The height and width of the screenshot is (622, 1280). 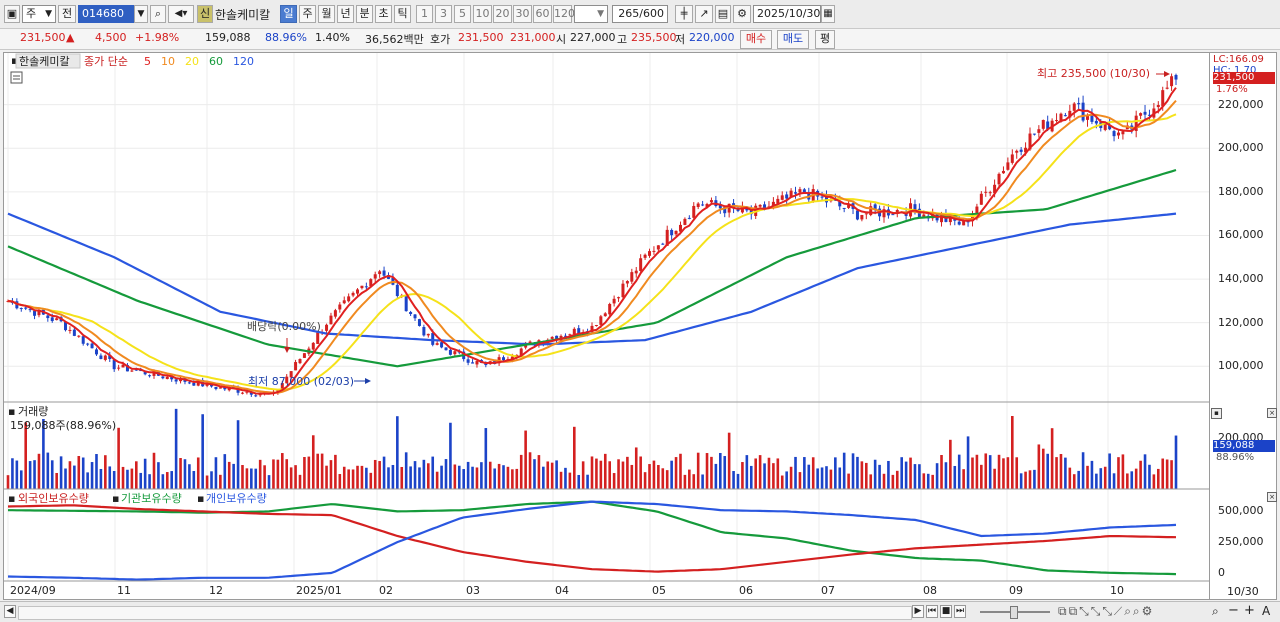 What do you see at coordinates (465, 613) in the screenshot?
I see `horizontal-scrollbar` at bounding box center [465, 613].